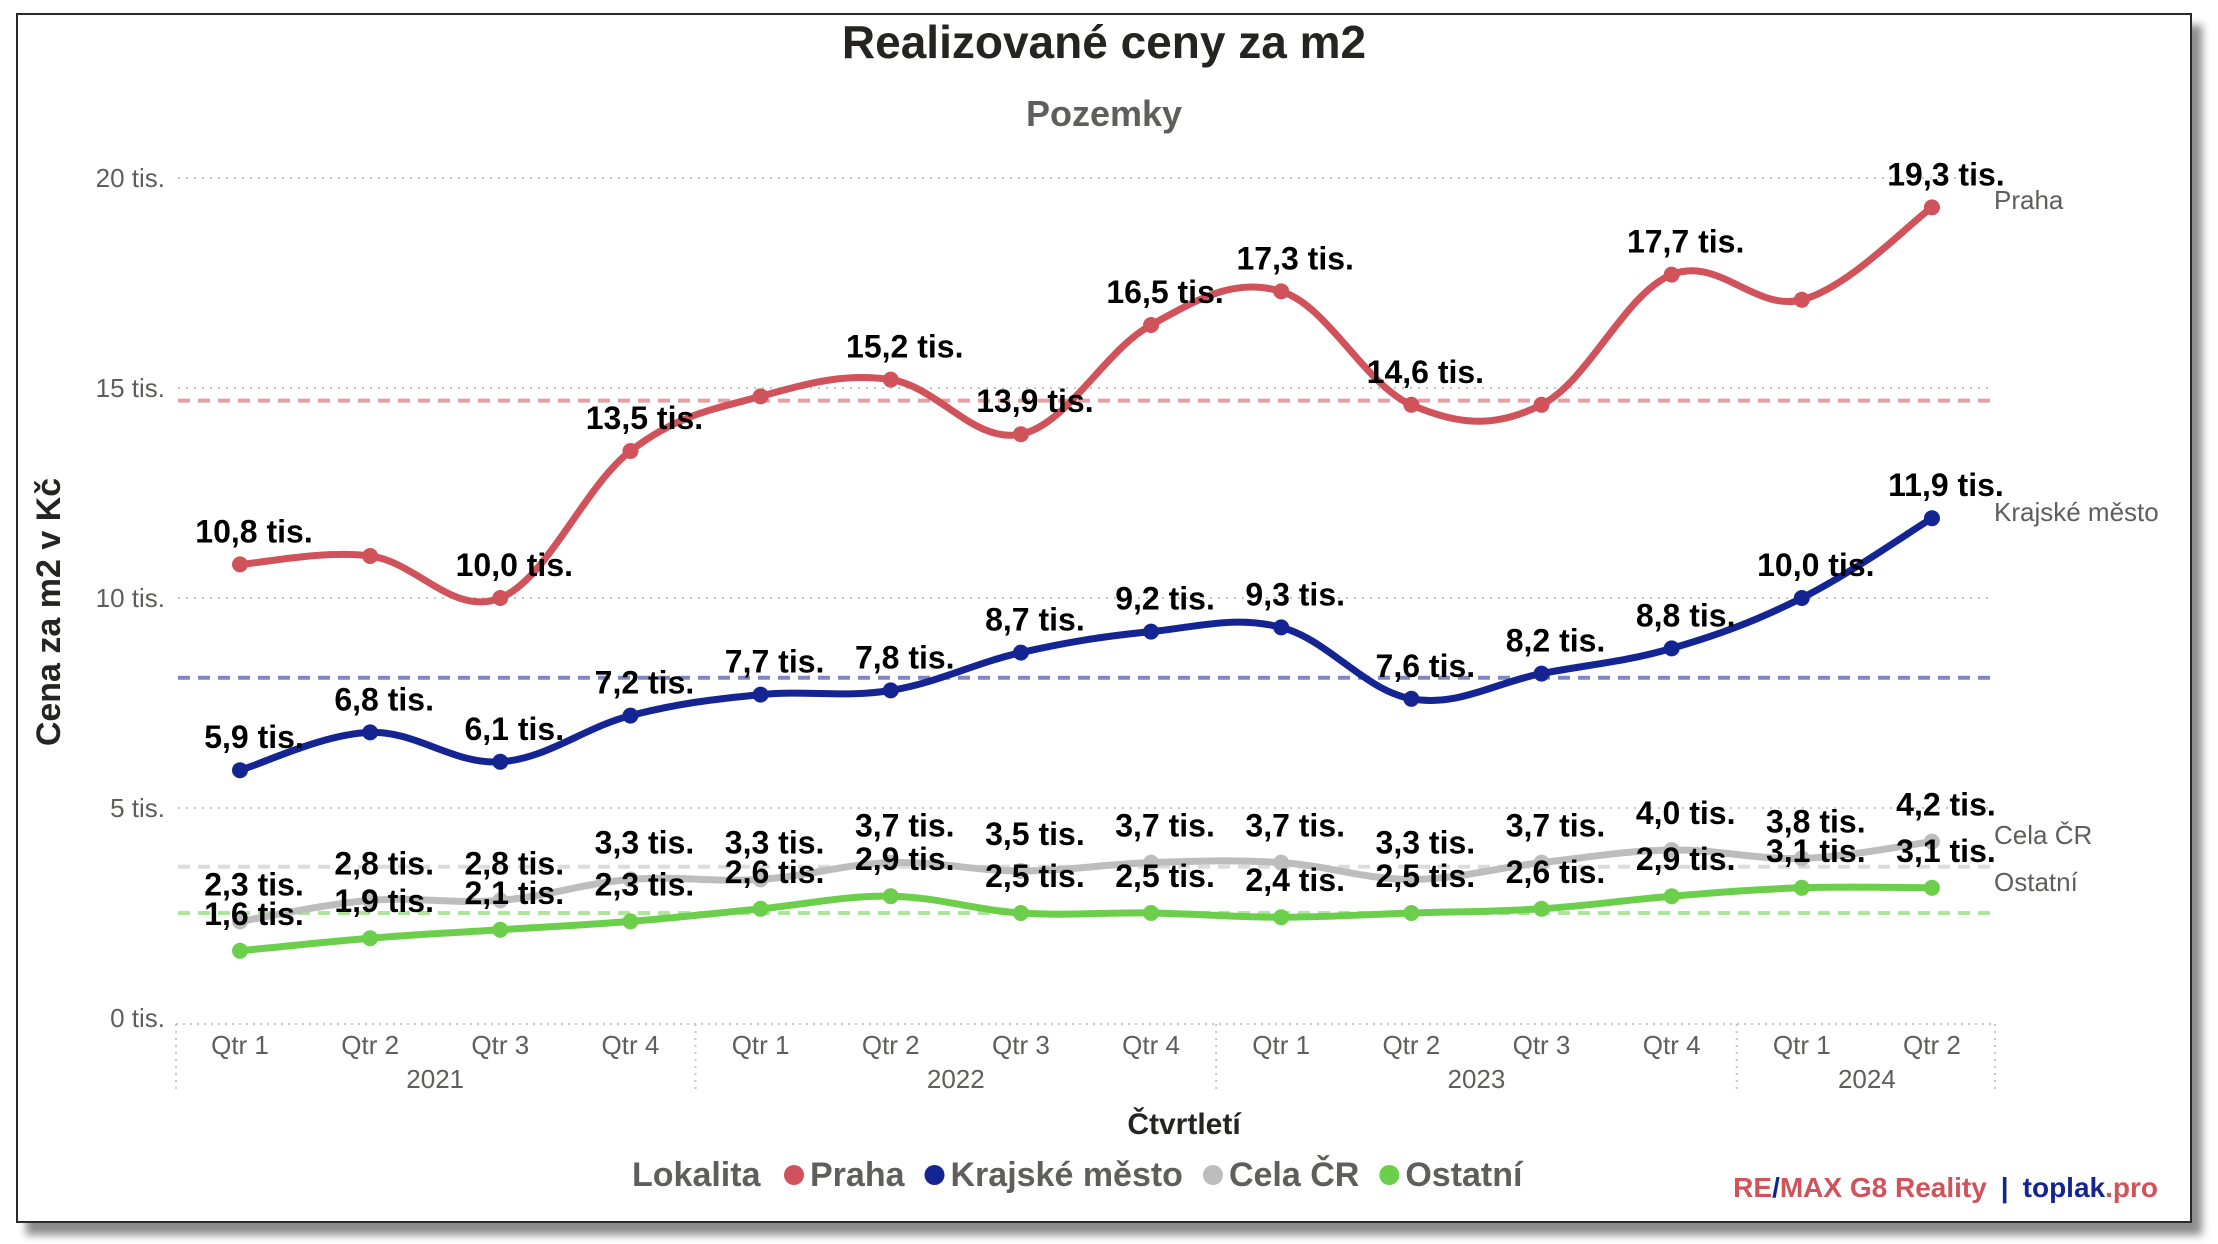 This screenshot has width=2218, height=1244. I want to click on data-label: 8,2 tis., so click(1556, 641).